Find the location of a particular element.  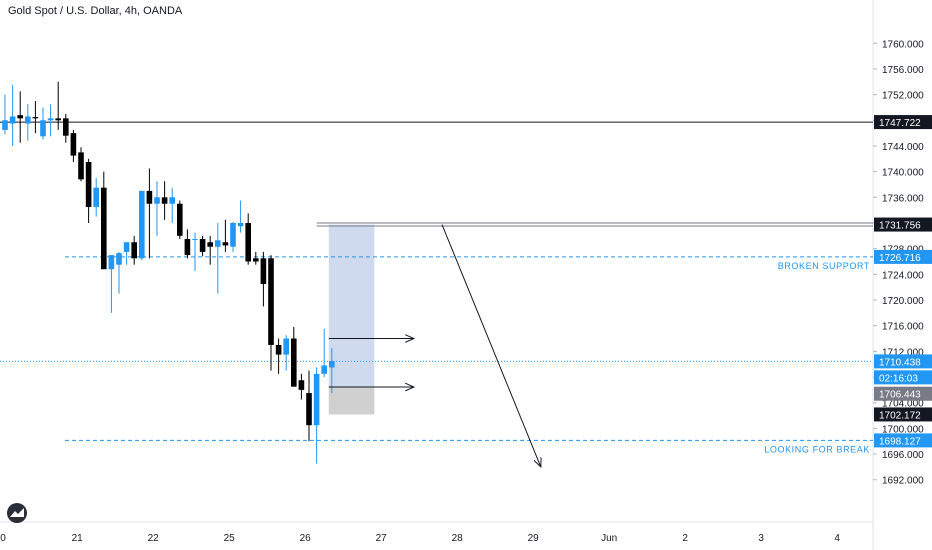

y-tick-label: 1720.000 is located at coordinates (903, 301).